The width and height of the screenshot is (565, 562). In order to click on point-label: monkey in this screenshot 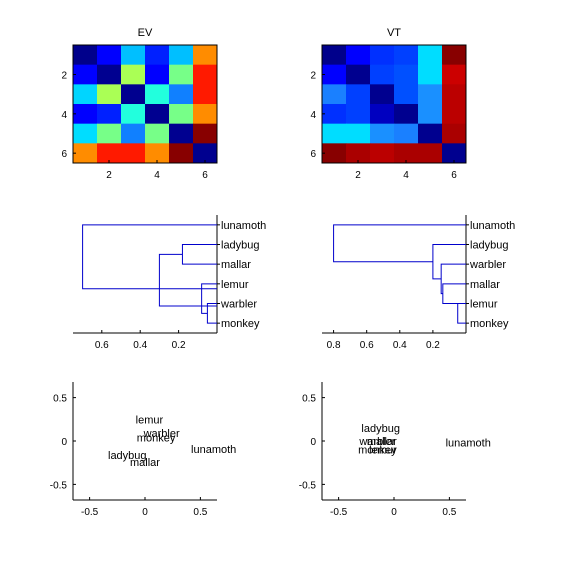, I will do `click(377, 451)`.